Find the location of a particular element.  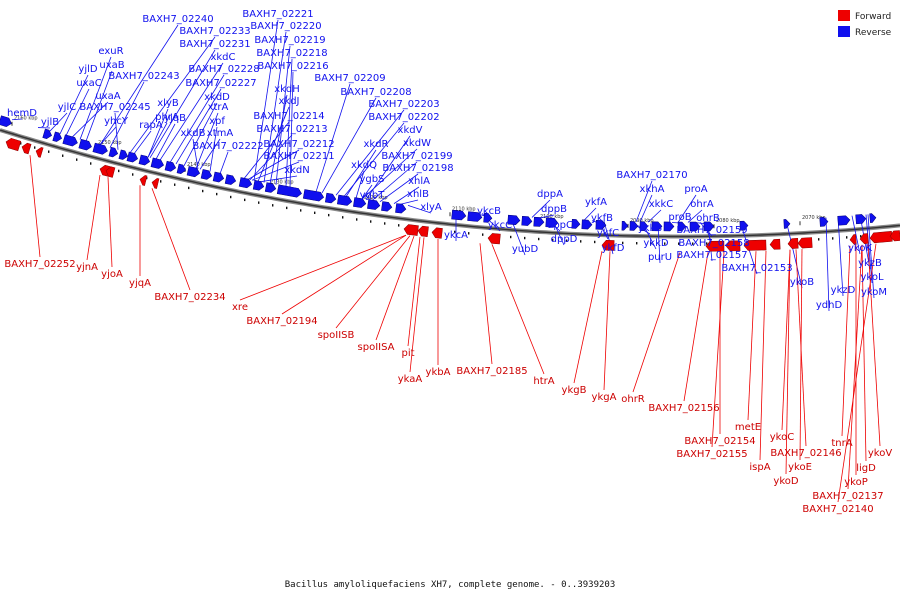

reverse-gene-label: xkdW is located at coordinates (417, 143).